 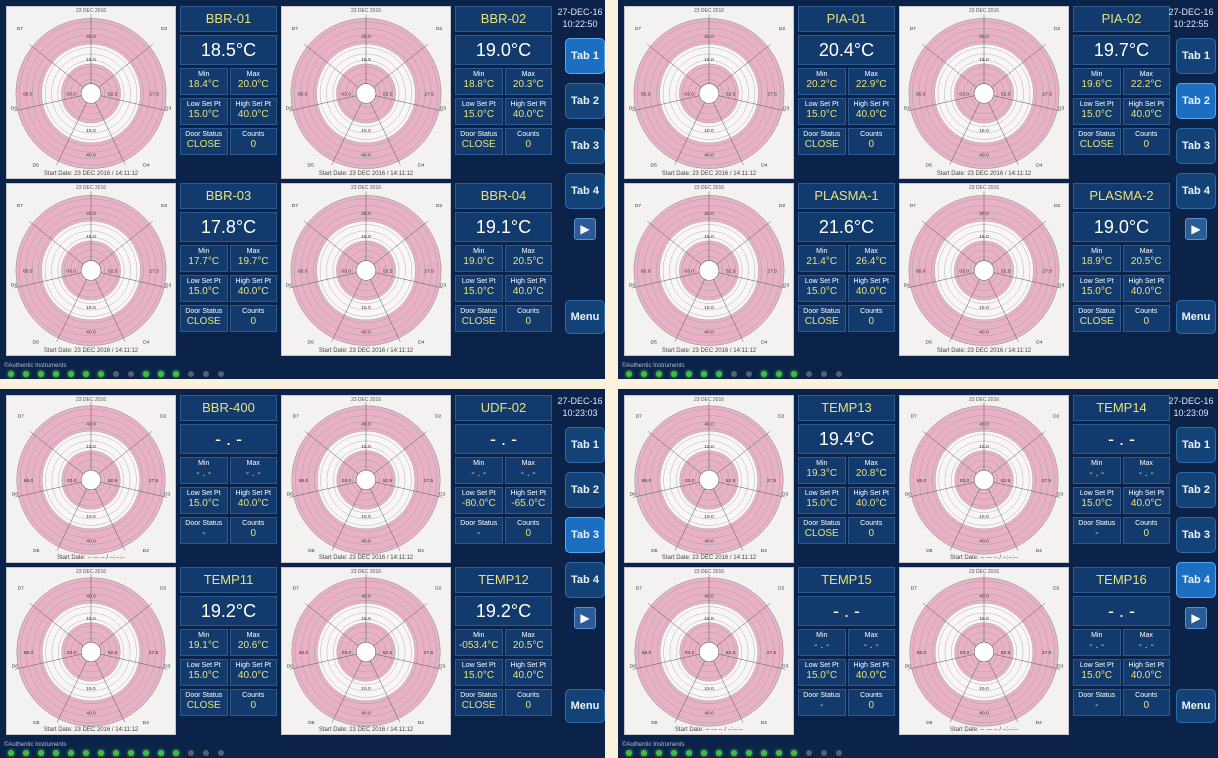 I want to click on channel-name: PIA-02, so click(x=1121, y=19).